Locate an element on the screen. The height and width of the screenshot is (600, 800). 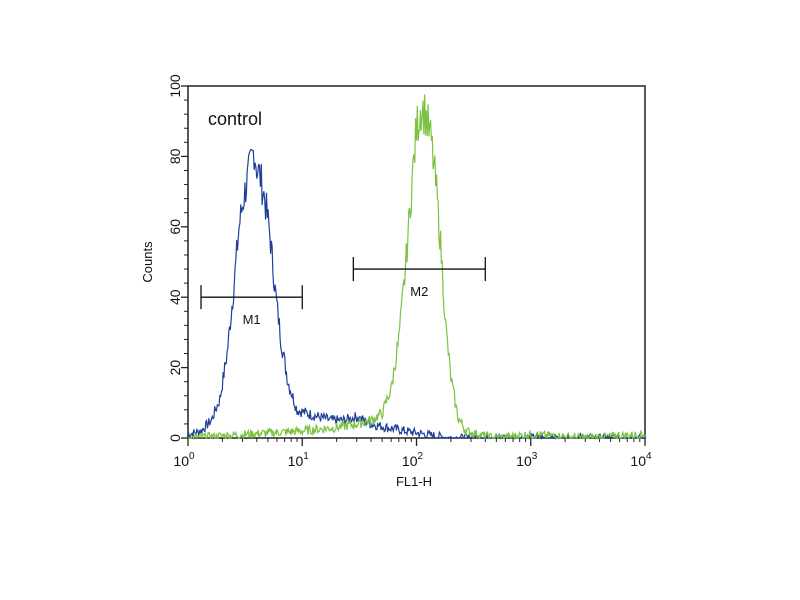
x-tick-label: 10³ is located at coordinates (527, 460).